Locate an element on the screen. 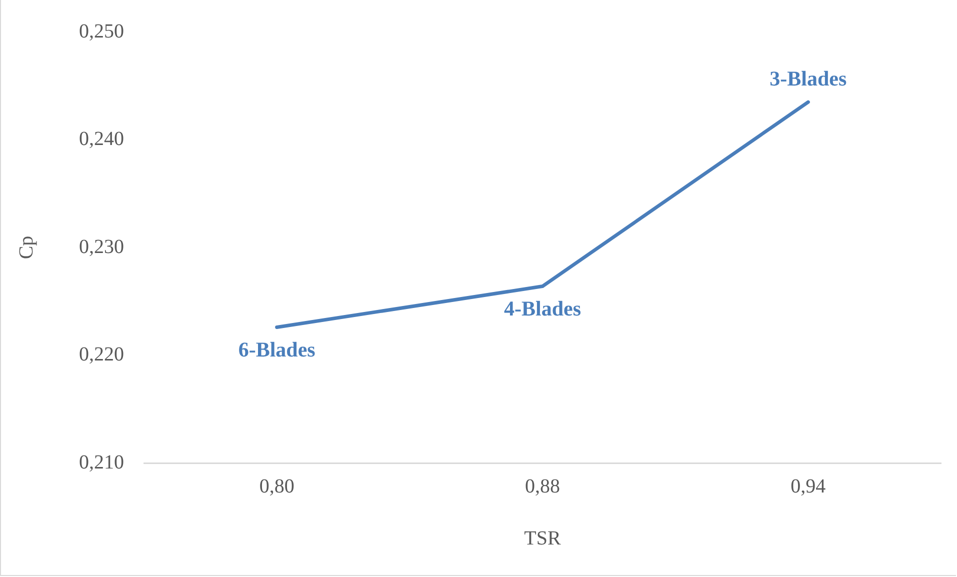  y-axis-title: Cp is located at coordinates (26, 248).